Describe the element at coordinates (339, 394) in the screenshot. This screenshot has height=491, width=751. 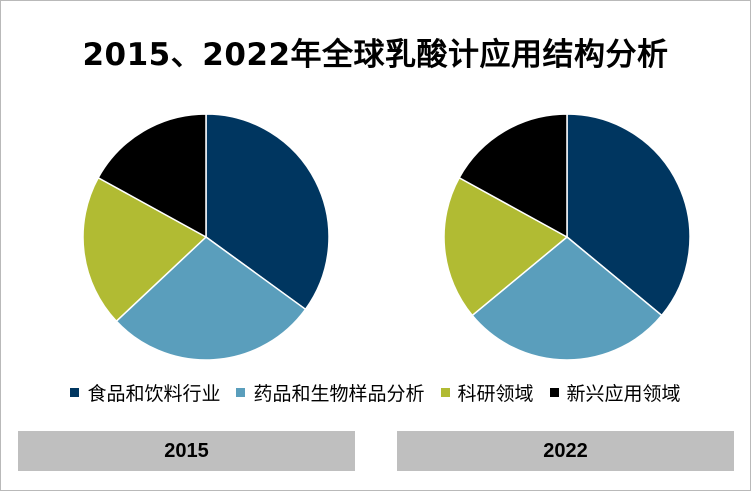
I see `legend-label: 药品和生物样品分析` at that location.